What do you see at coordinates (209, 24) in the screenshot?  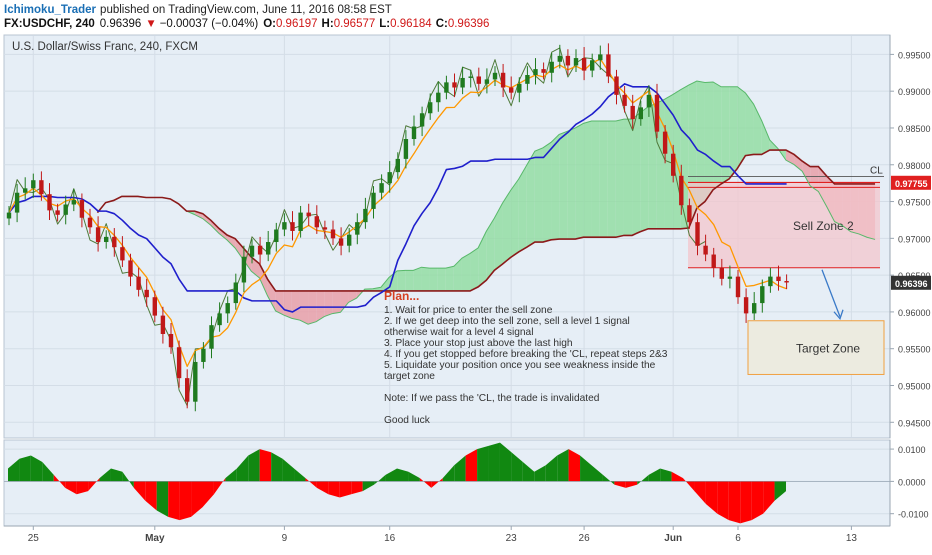 I see `price-change: −0.00037 (−0.04%)` at bounding box center [209, 24].